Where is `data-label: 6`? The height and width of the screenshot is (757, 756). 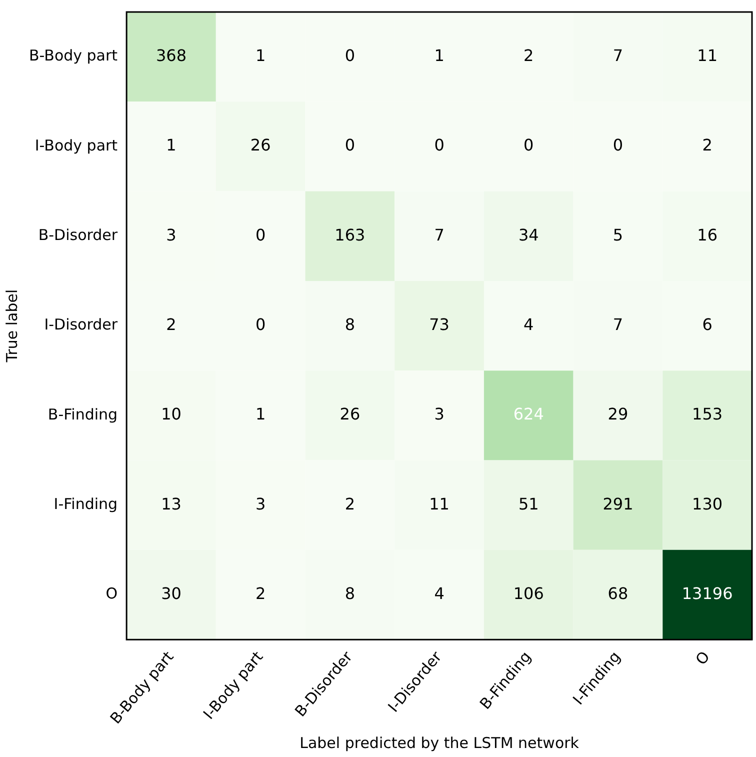
data-label: 6 is located at coordinates (707, 324).